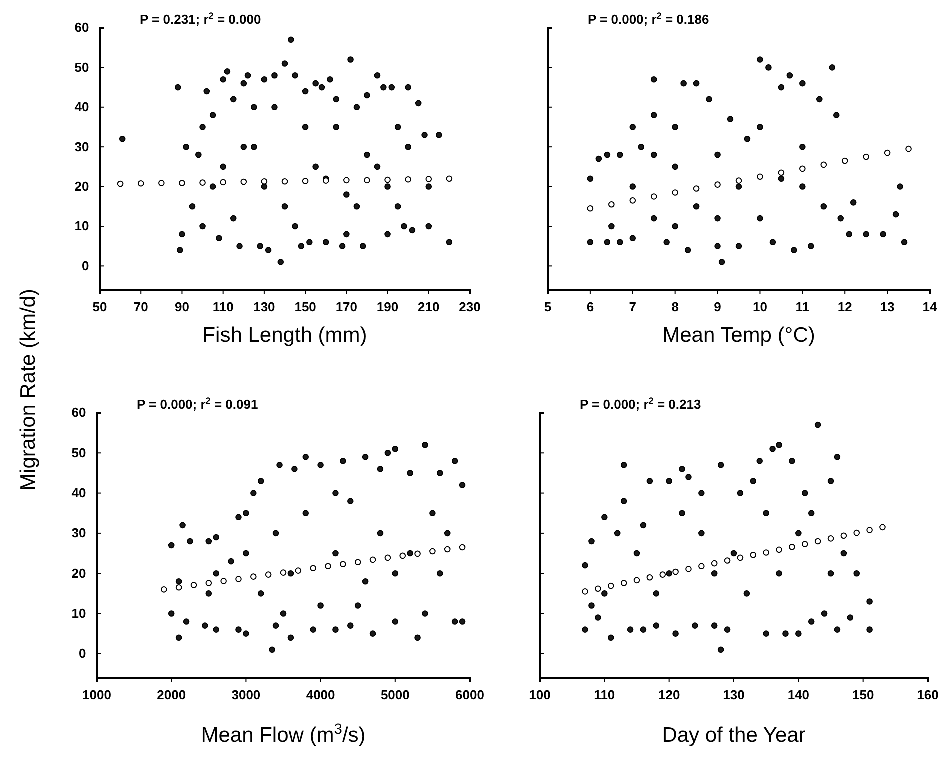  I want to click on x-tick-label: 2000, so click(171, 694).